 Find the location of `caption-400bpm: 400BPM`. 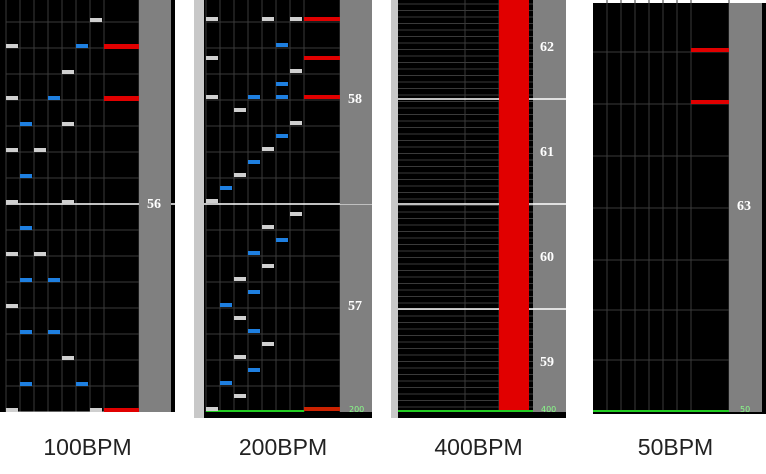

caption-400bpm: 400BPM is located at coordinates (478, 447).